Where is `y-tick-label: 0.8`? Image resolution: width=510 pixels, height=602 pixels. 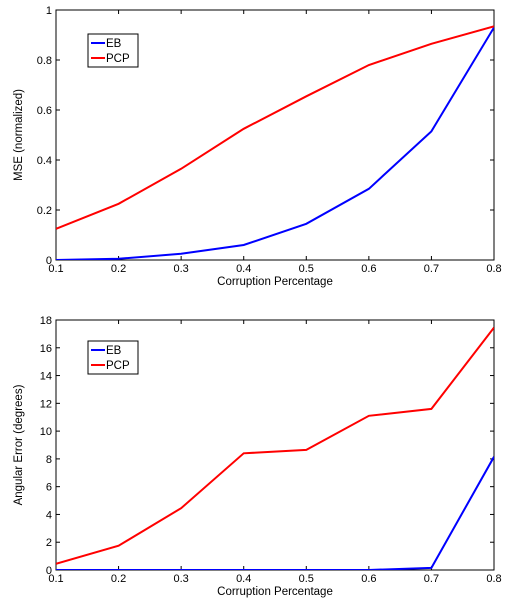 y-tick-label: 0.8 is located at coordinates (44, 61).